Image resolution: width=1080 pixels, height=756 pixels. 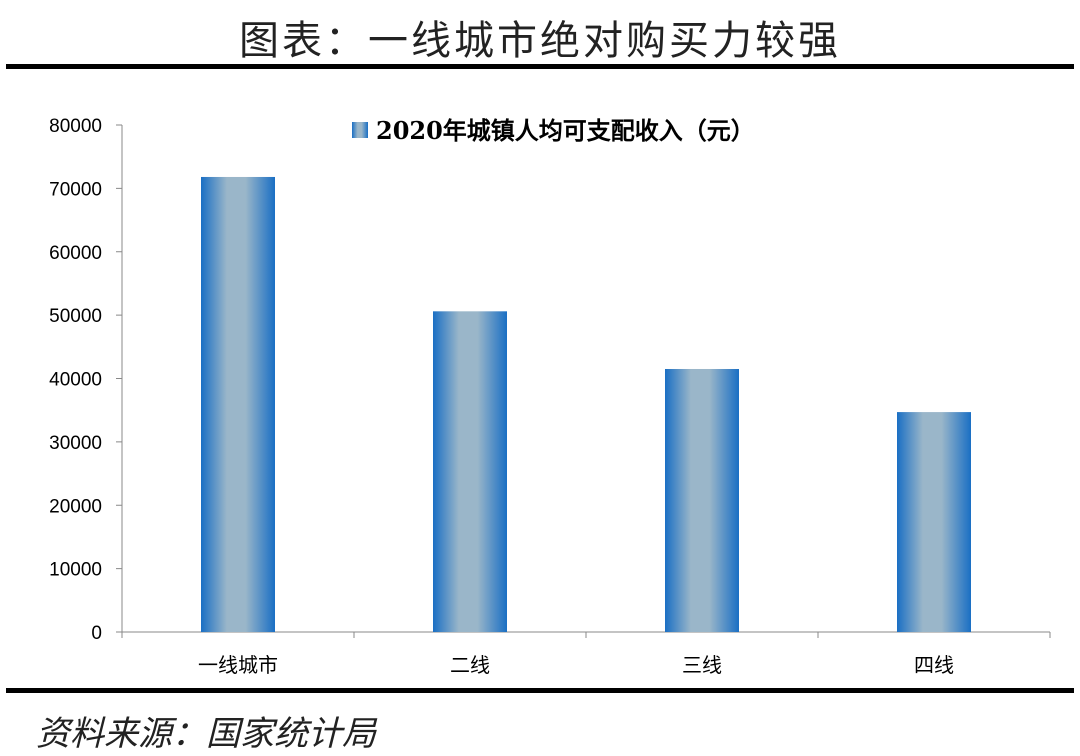 I want to click on x-tick-label: 三线, so click(x=702, y=665).